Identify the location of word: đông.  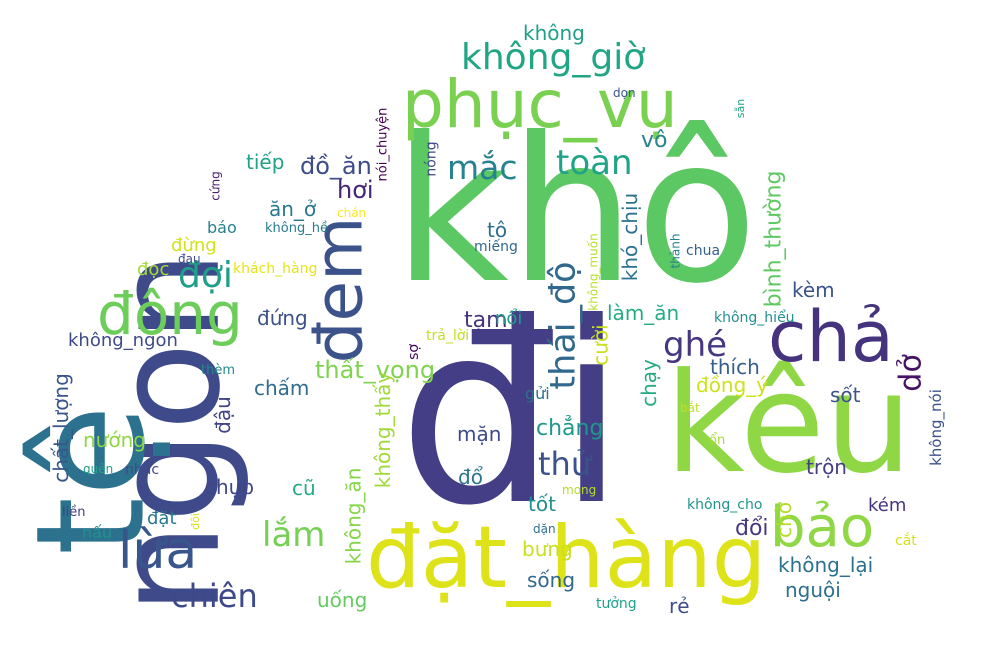
(170, 314).